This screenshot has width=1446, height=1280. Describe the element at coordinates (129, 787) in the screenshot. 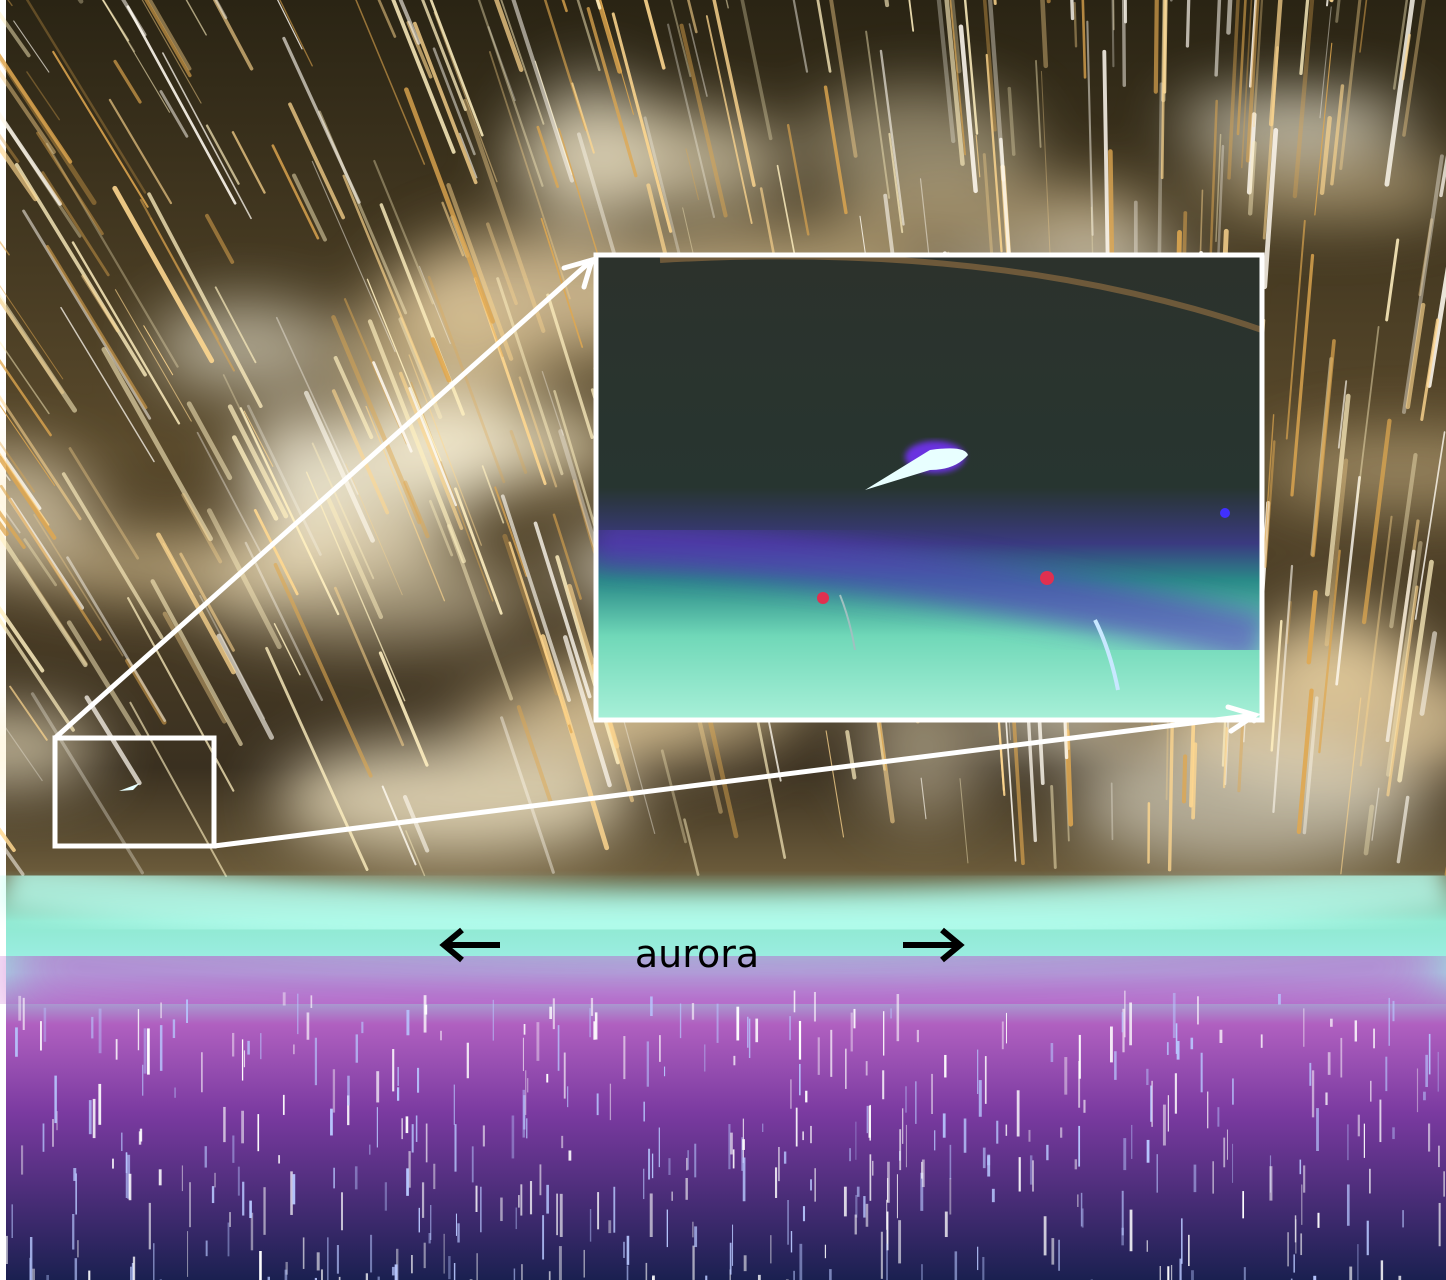

I see `meteor` at that location.